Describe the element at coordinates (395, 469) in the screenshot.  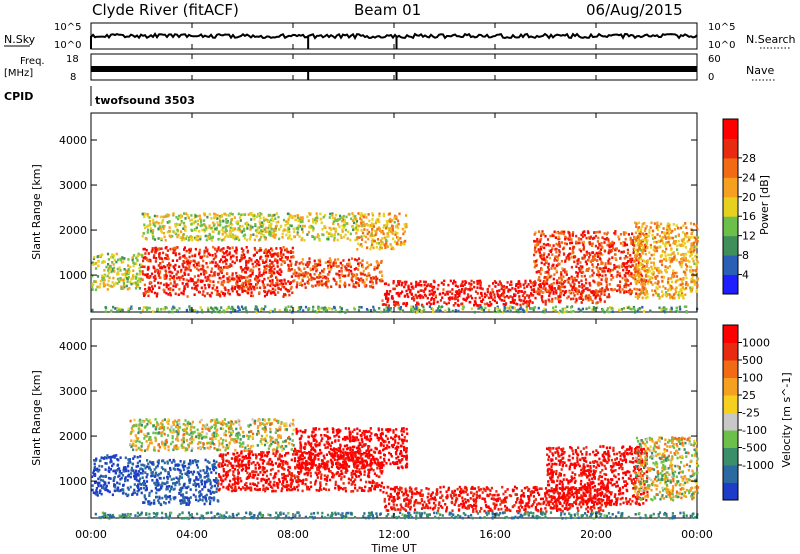
I see `velocity-heatmap` at that location.